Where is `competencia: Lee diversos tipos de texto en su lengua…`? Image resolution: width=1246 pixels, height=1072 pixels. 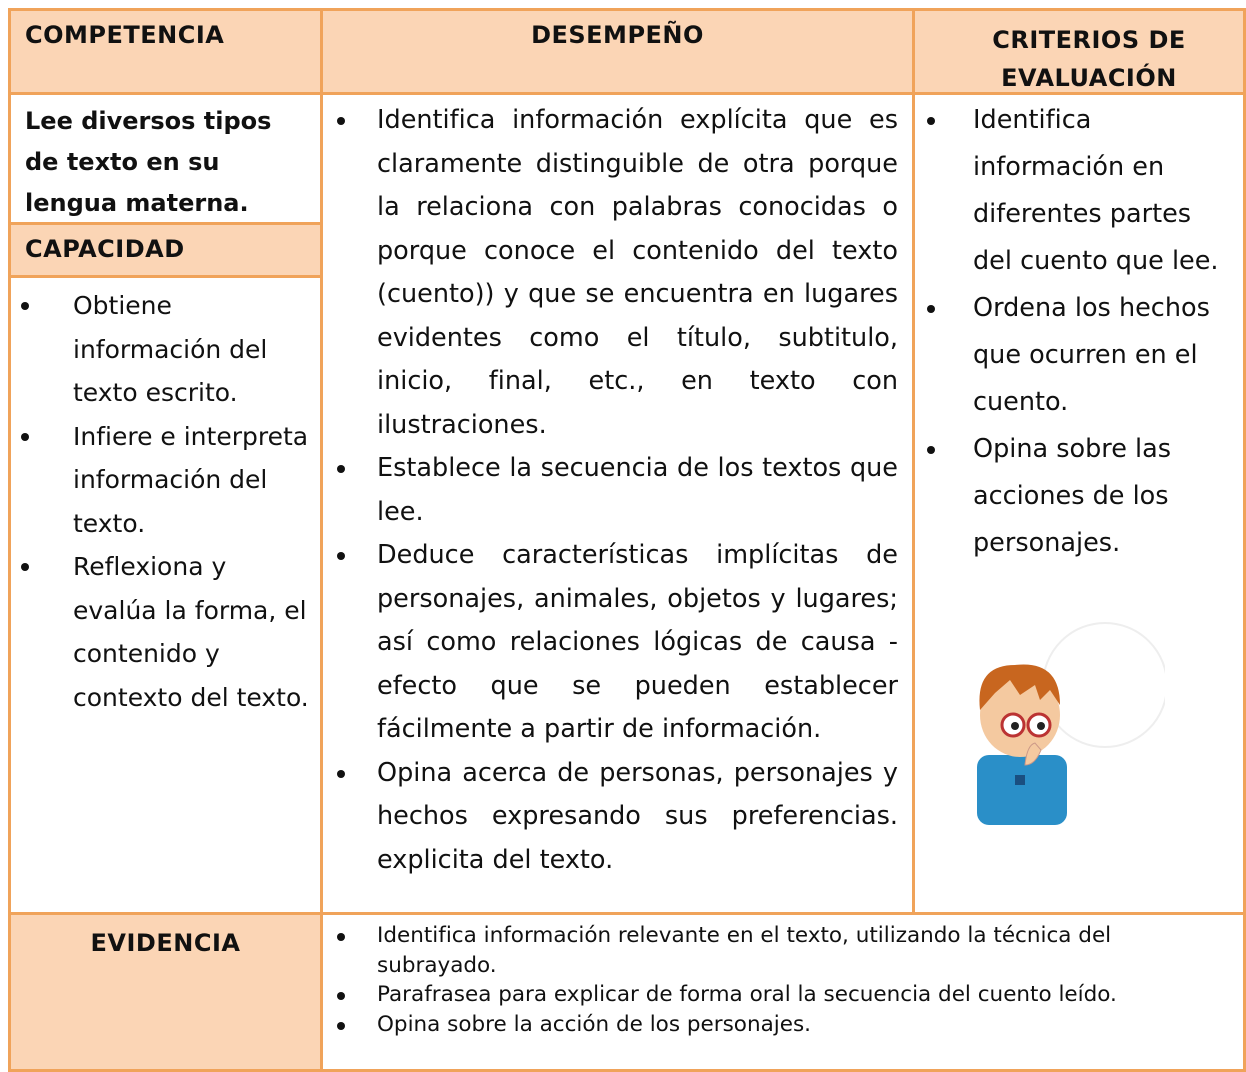
competencia: Lee diversos tipos de texto en su lengua… is located at coordinates (165, 158).